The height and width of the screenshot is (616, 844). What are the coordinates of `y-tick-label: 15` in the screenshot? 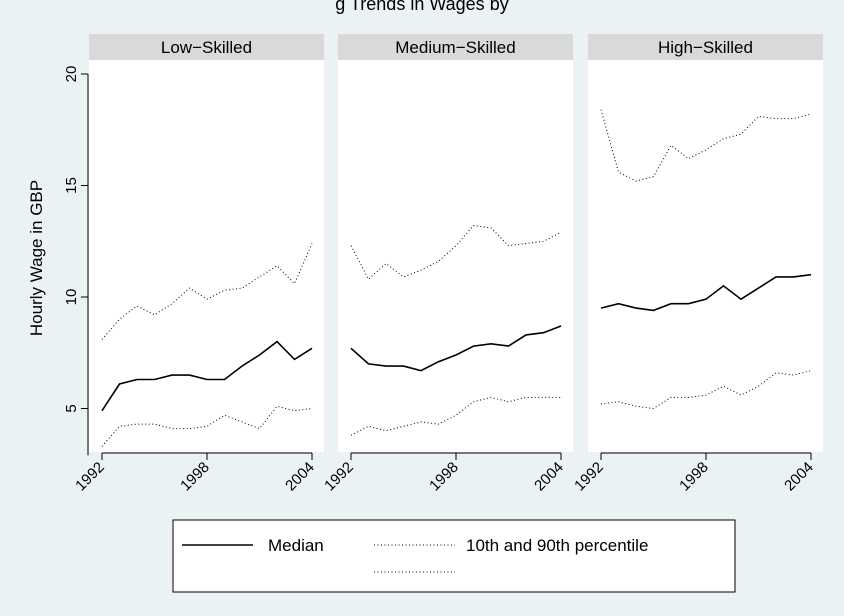 It's located at (71, 185).